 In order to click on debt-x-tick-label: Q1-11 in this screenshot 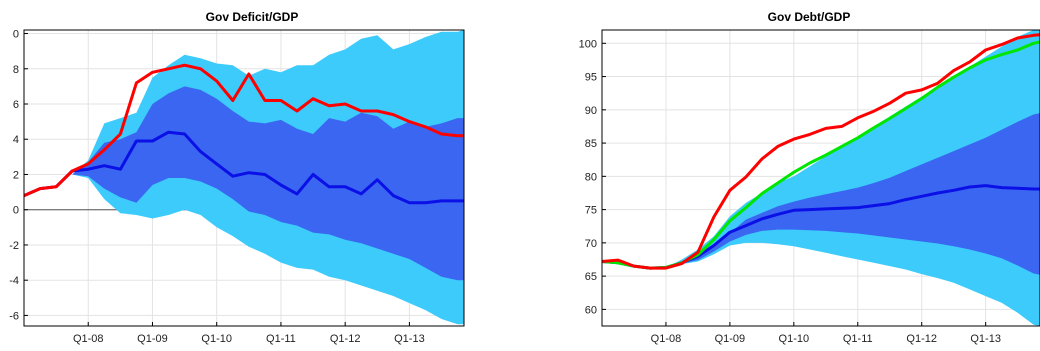, I will do `click(858, 339)`.